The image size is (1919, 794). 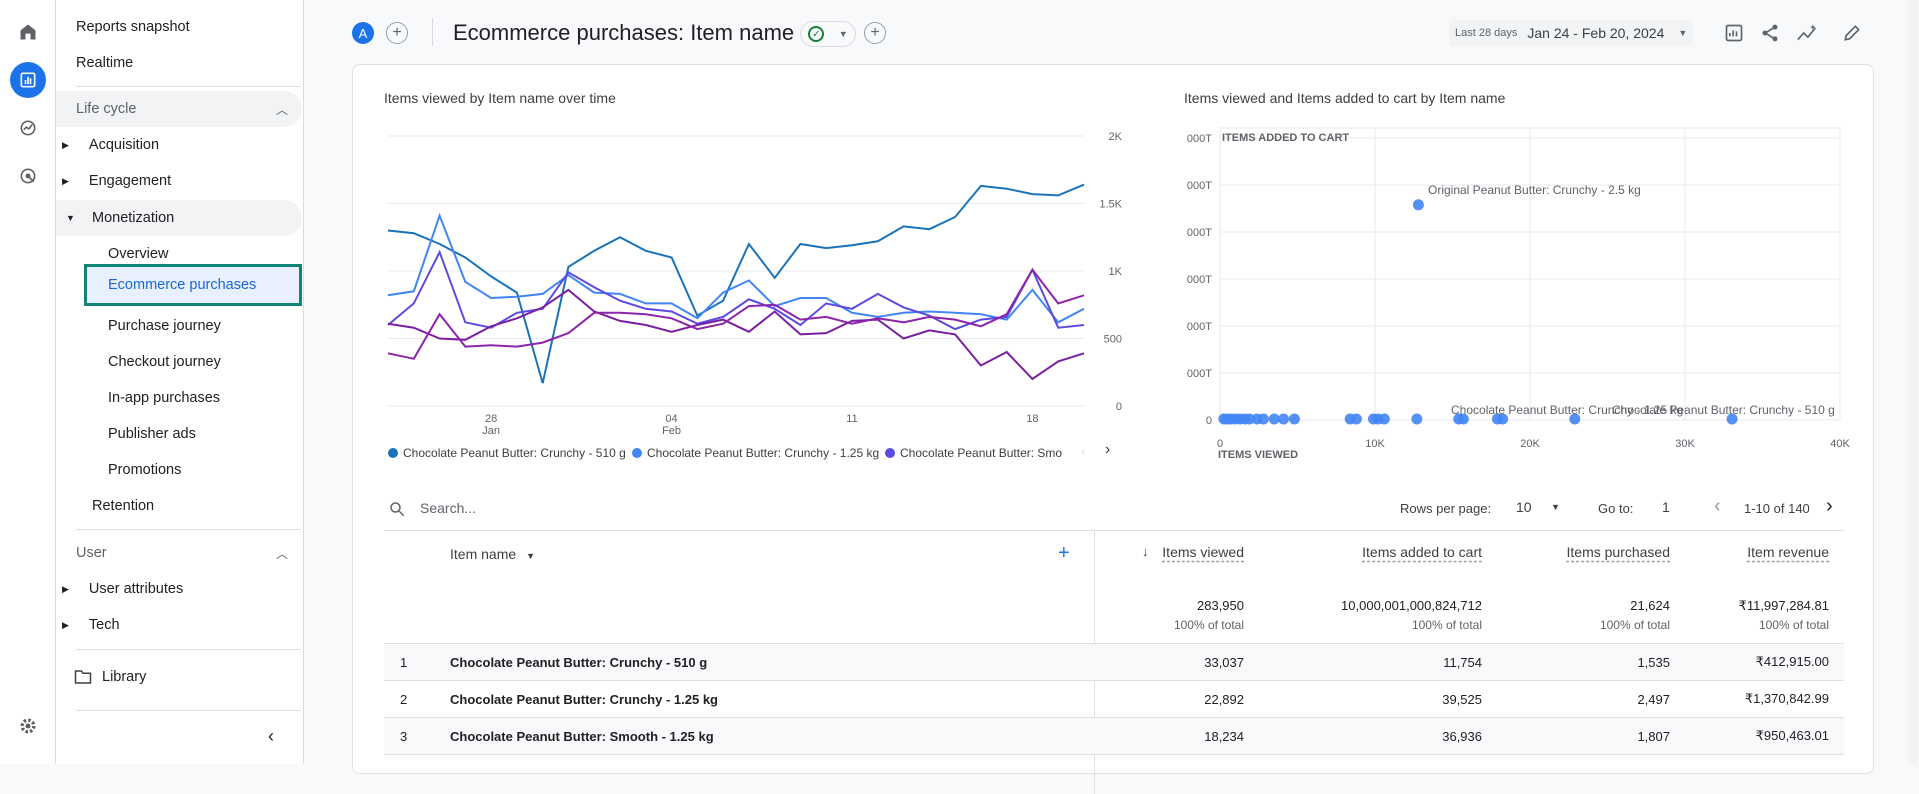 I want to click on item-name-column-header: Item name ▼, so click(x=492, y=554).